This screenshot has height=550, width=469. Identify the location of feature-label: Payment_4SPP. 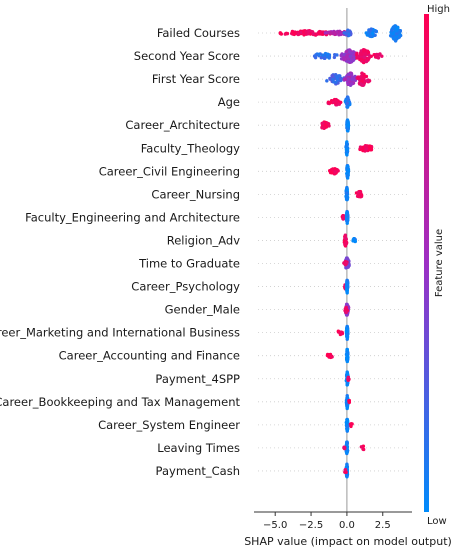
(197, 379).